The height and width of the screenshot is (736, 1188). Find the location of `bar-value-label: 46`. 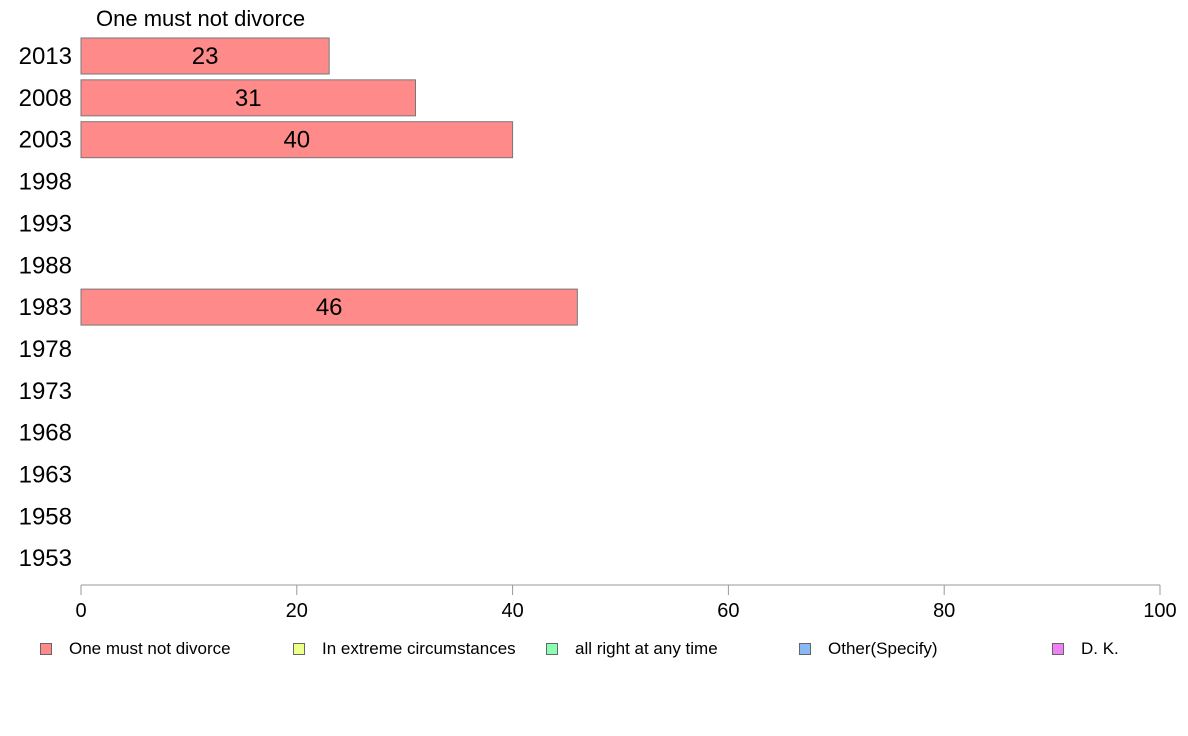

bar-value-label: 46 is located at coordinates (329, 307).